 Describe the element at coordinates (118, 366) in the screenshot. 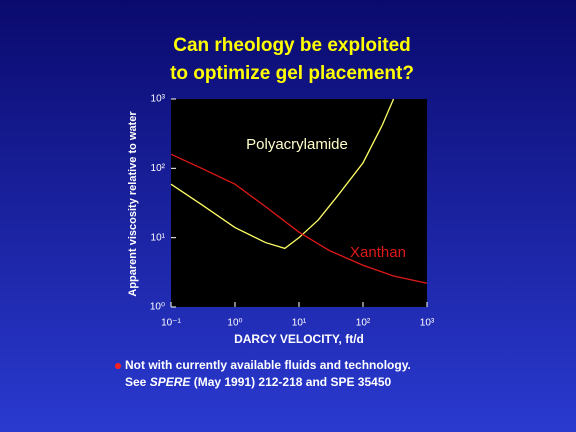

I see `bullet` at that location.